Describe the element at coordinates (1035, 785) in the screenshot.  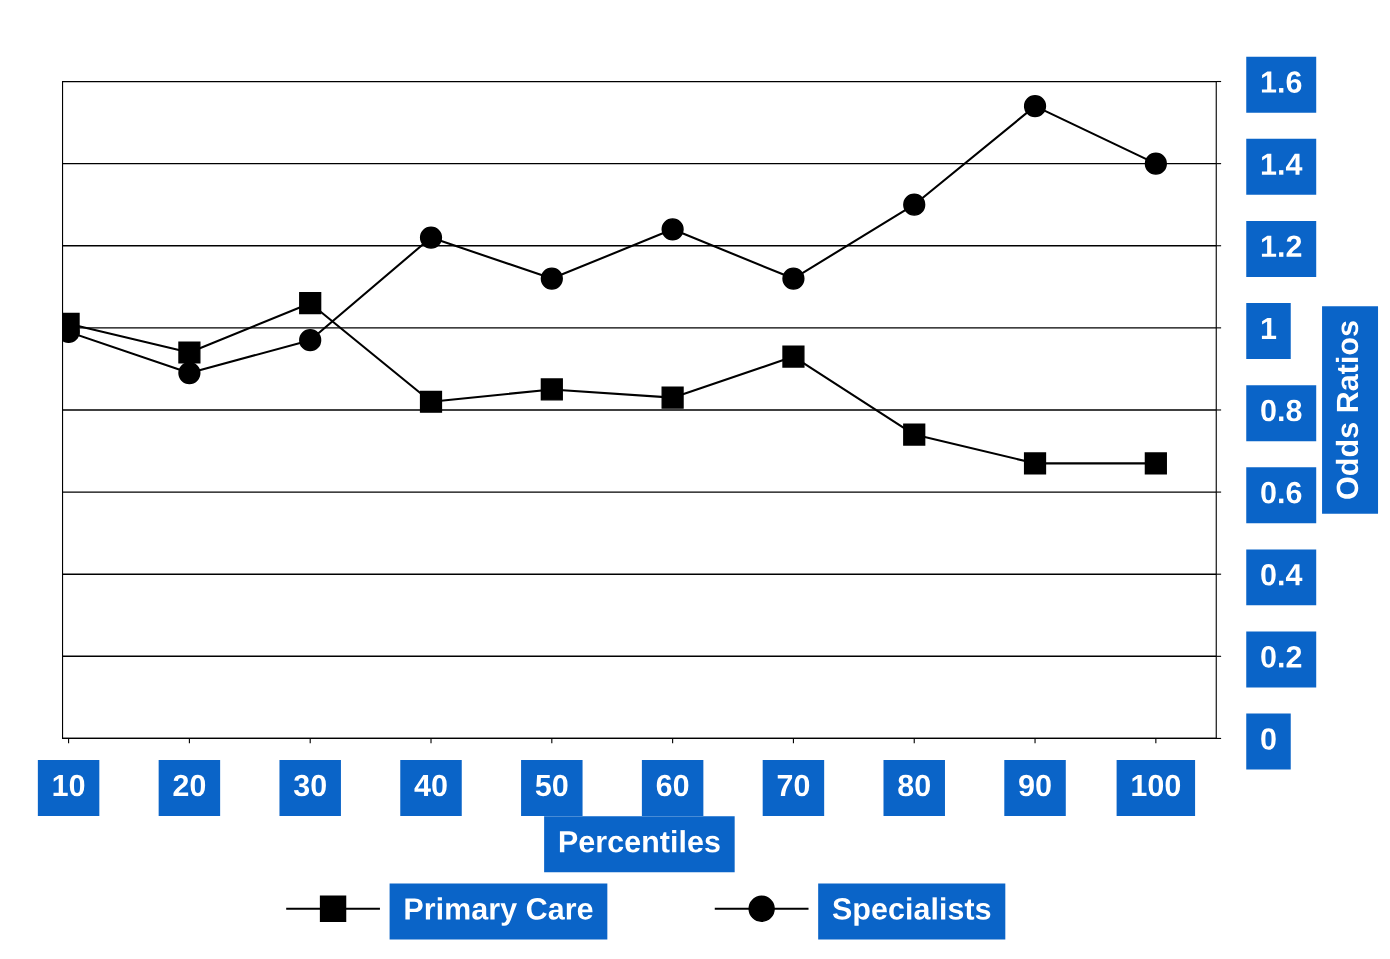
I see `x-tick-label: 90` at that location.